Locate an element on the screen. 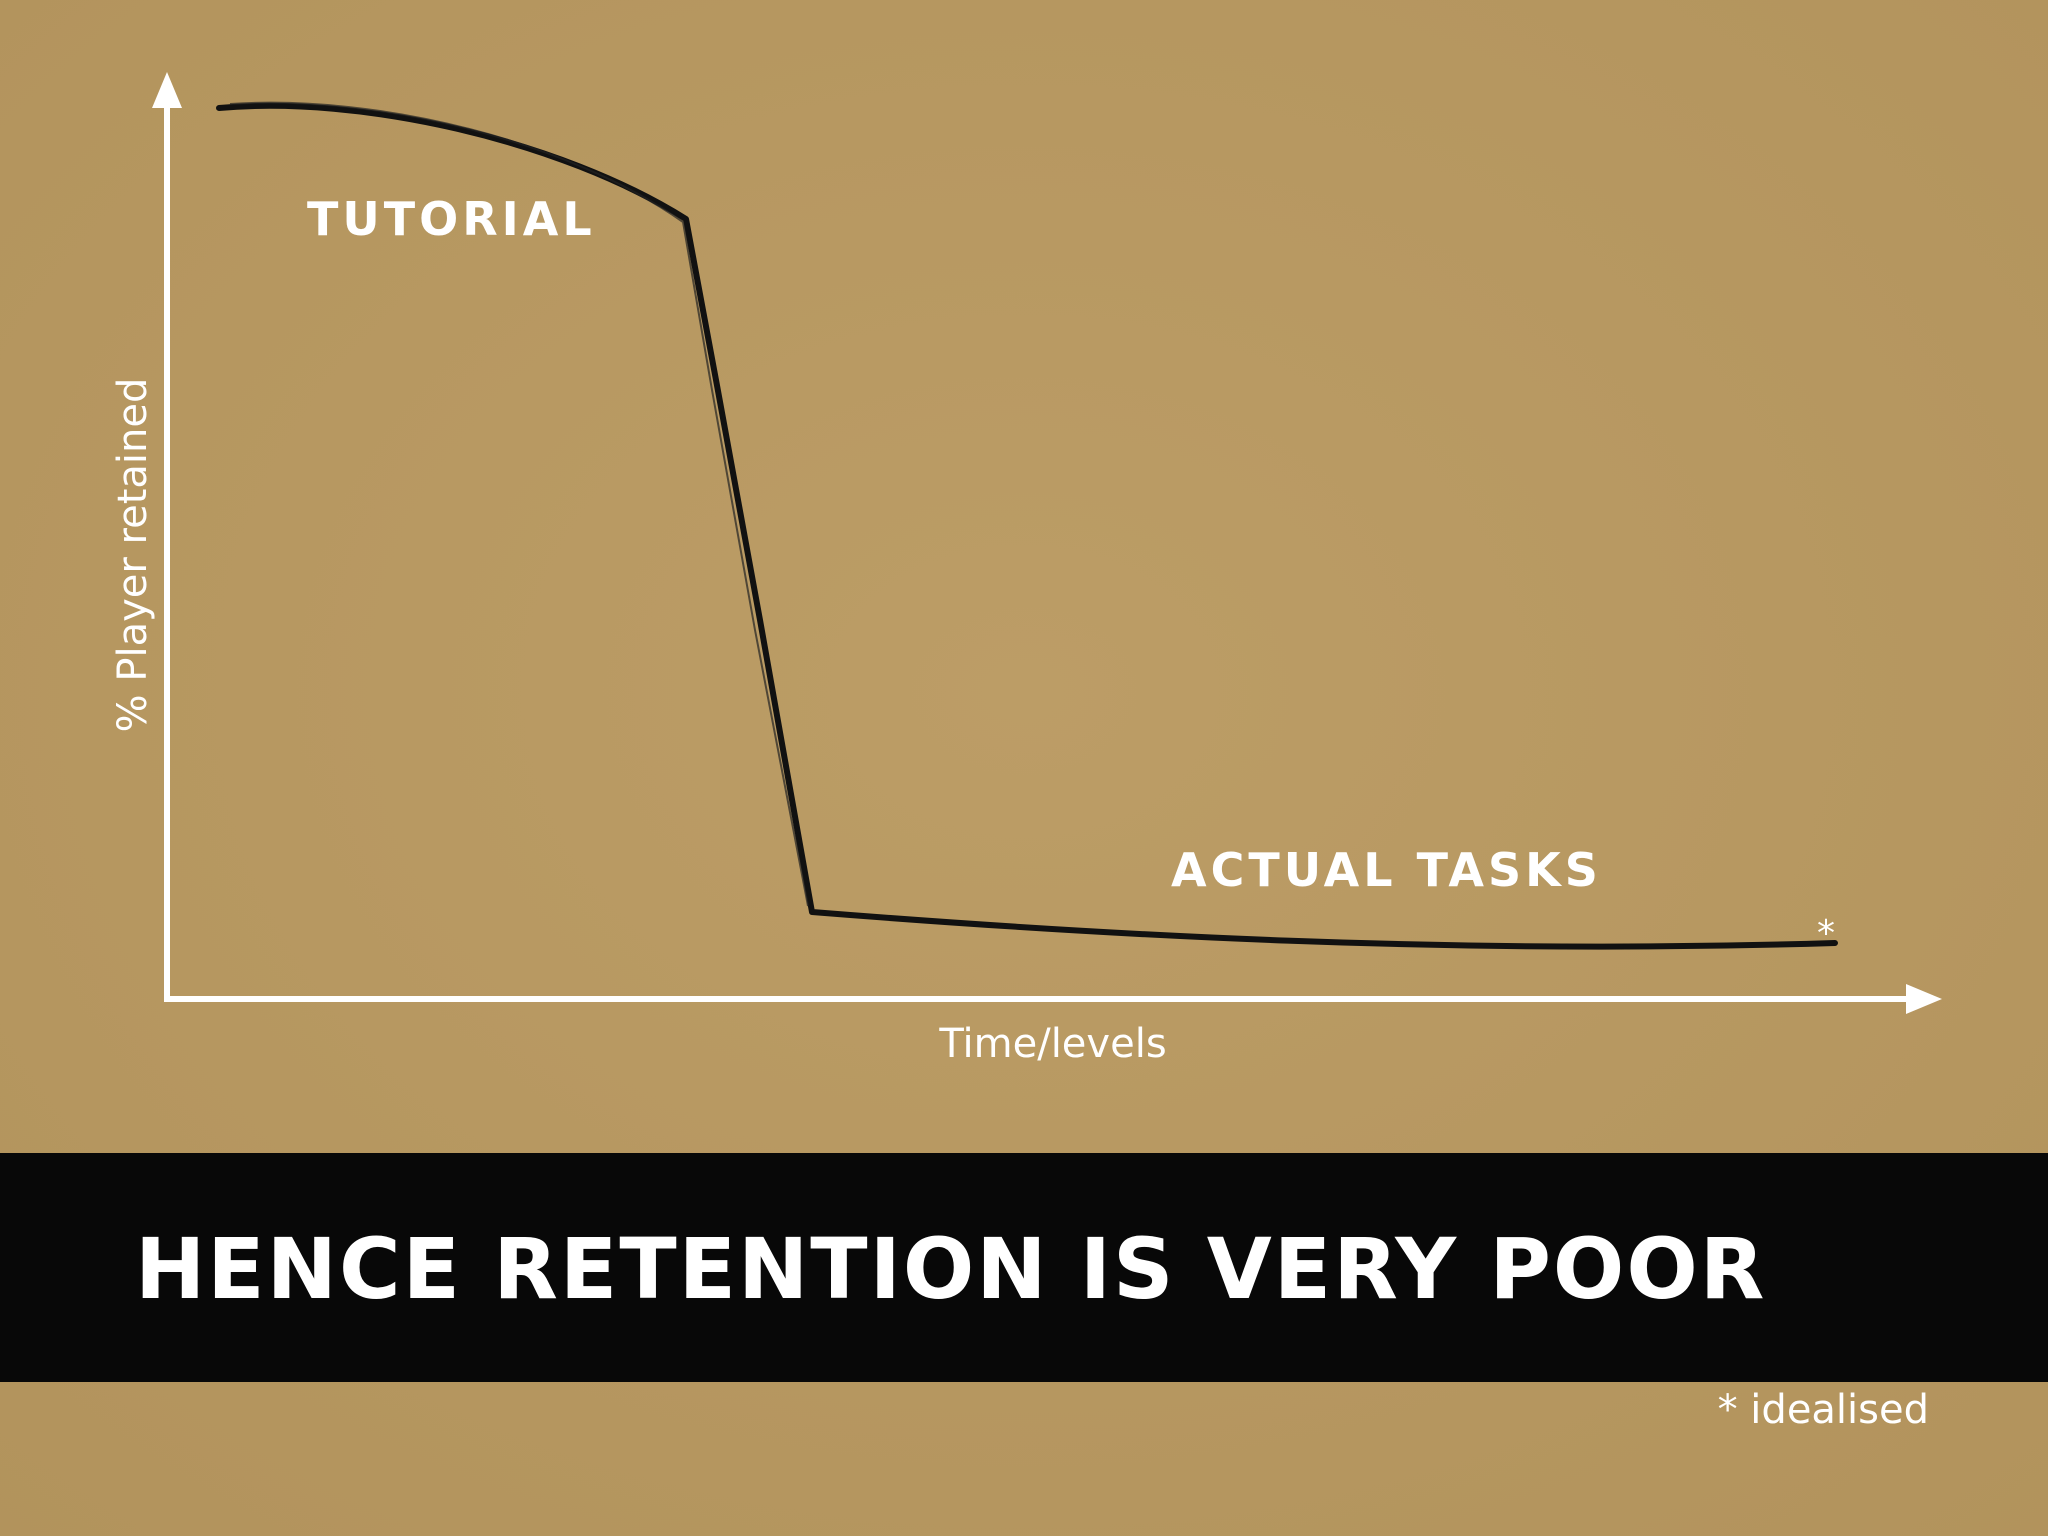  annotation-asterisk: * is located at coordinates (1826, 933).